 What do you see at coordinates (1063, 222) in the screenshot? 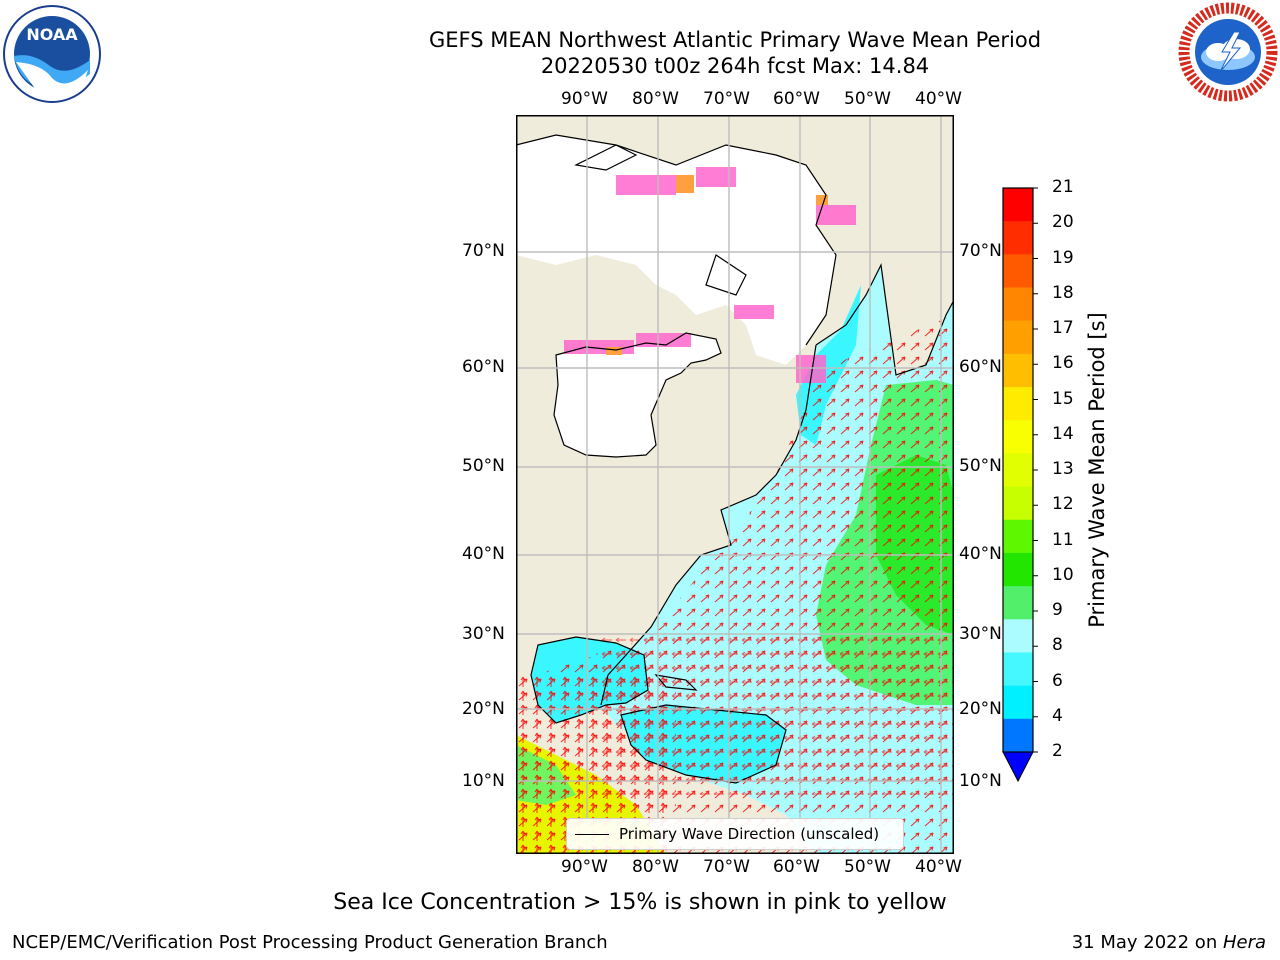
I see `colorbar-tick-label: 20` at bounding box center [1063, 222].